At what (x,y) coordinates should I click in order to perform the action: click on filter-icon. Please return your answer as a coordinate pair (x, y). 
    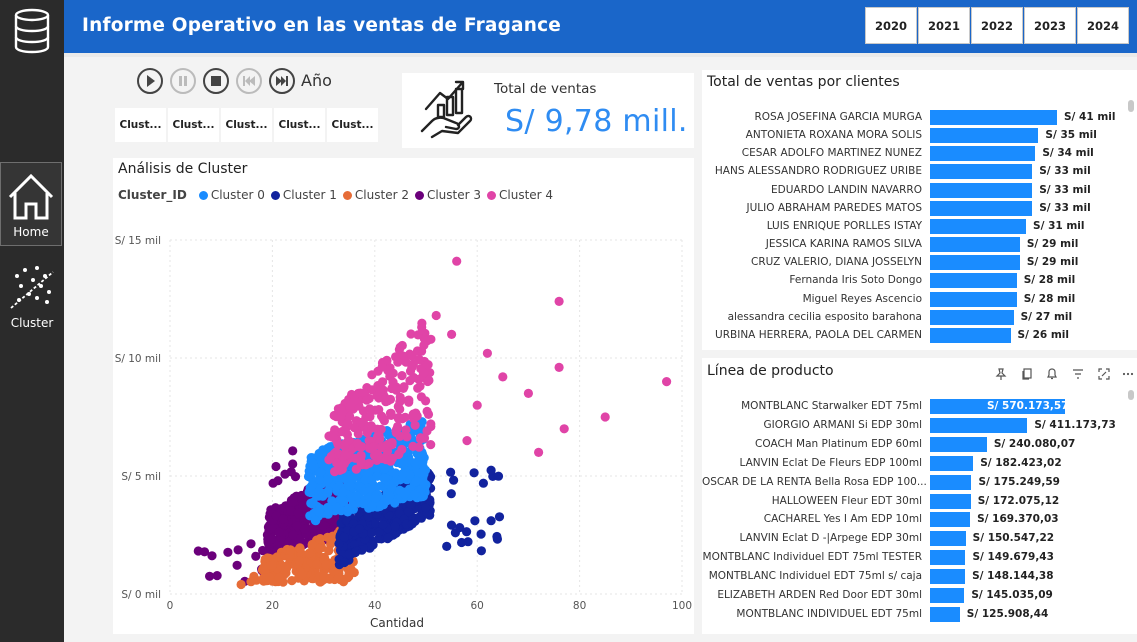
    Looking at the image, I should click on (1078, 374).